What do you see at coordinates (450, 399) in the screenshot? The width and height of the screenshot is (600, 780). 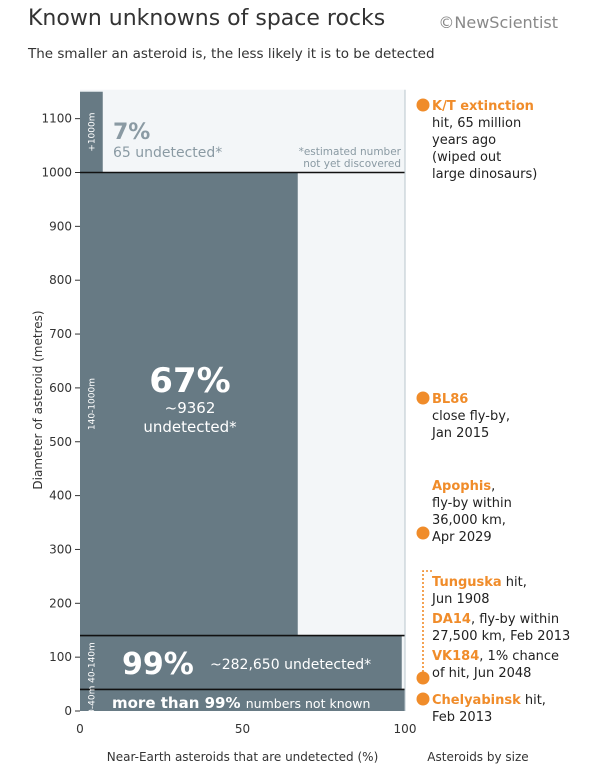 I see `event-label: BL86` at bounding box center [450, 399].